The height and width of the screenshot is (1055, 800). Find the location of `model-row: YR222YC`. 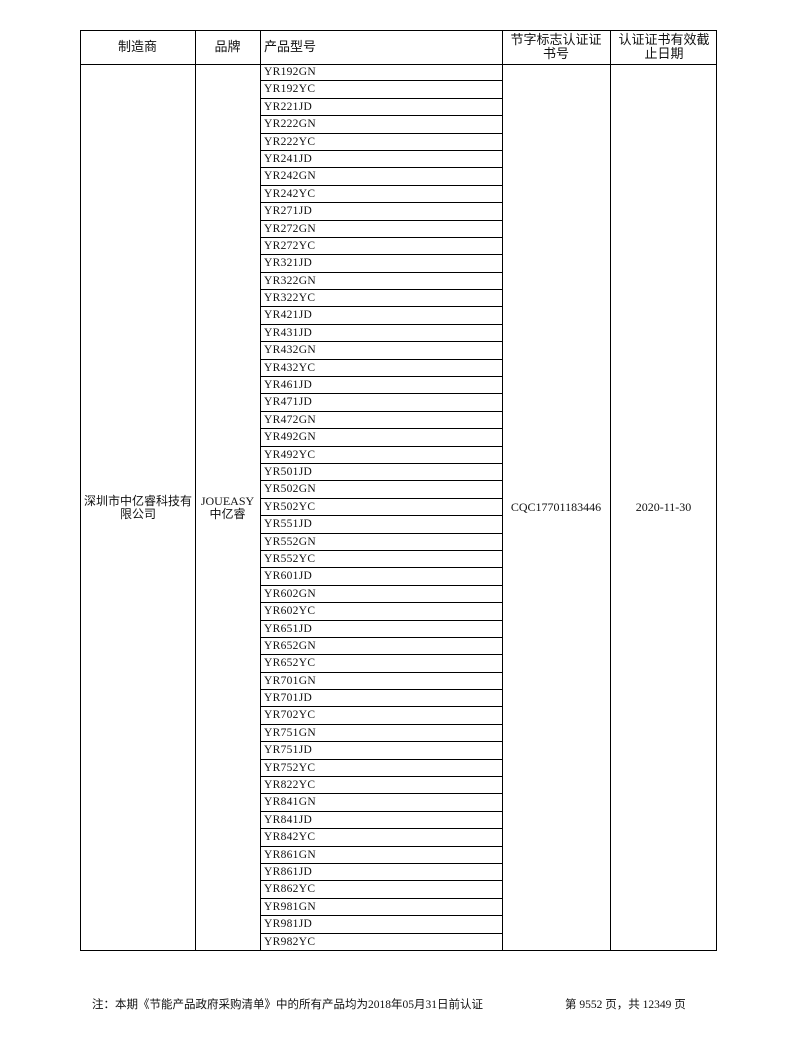

model-row: YR222YC is located at coordinates (381, 142).